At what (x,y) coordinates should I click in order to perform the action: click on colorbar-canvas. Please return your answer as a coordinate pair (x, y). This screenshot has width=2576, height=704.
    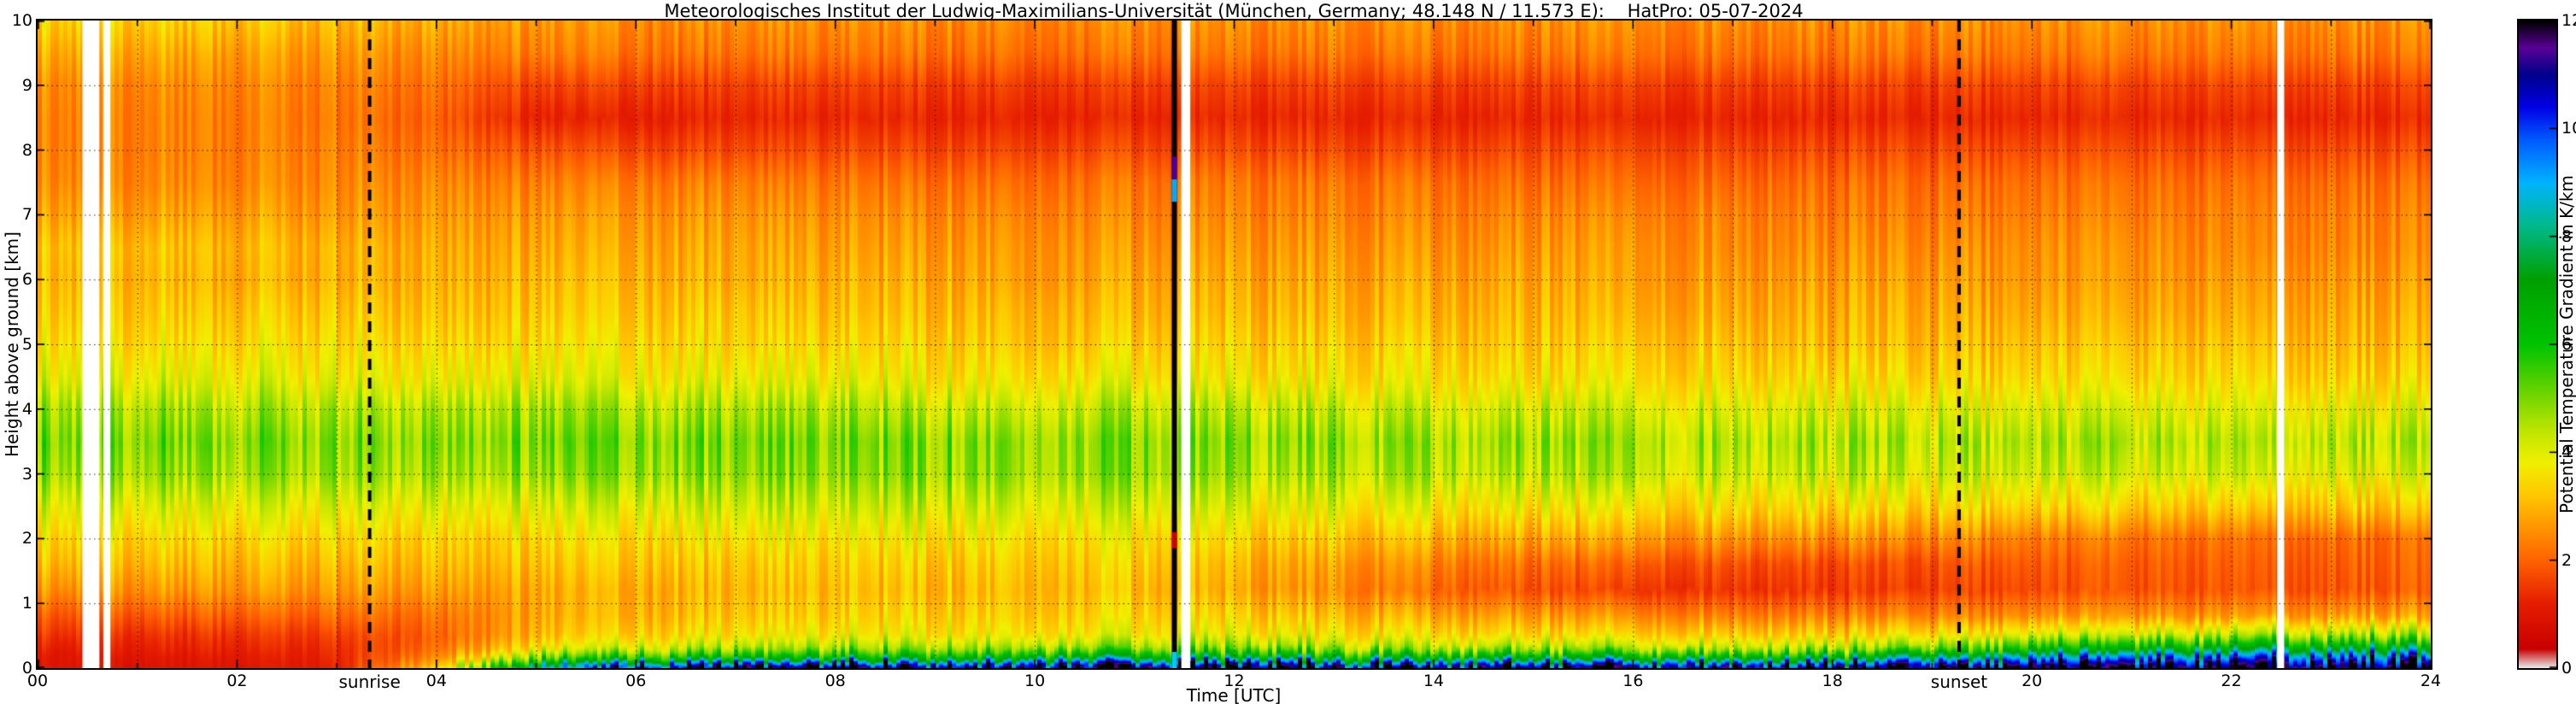
    Looking at the image, I should click on (2537, 344).